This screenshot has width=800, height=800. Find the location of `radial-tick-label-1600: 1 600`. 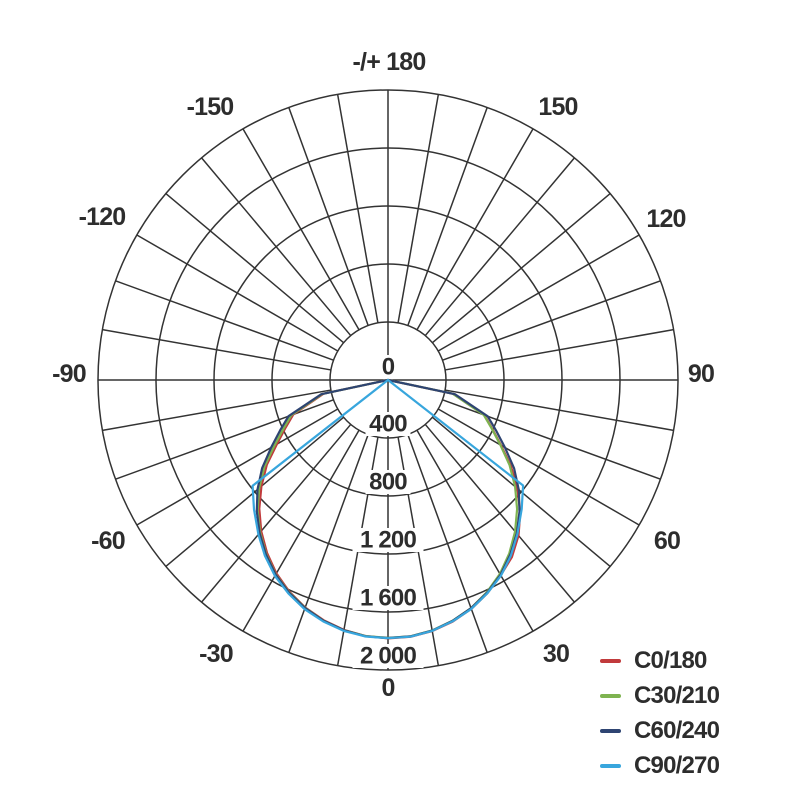

radial-tick-label-1600: 1 600 is located at coordinates (388, 598).